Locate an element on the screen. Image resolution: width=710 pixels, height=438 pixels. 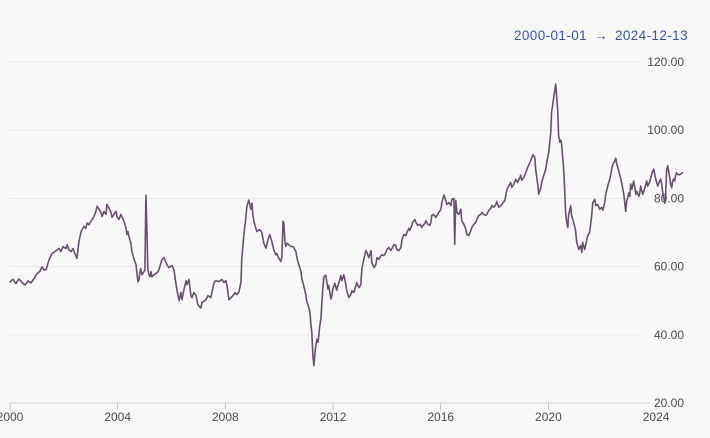
x-axis-label: 2016 is located at coordinates (440, 417).